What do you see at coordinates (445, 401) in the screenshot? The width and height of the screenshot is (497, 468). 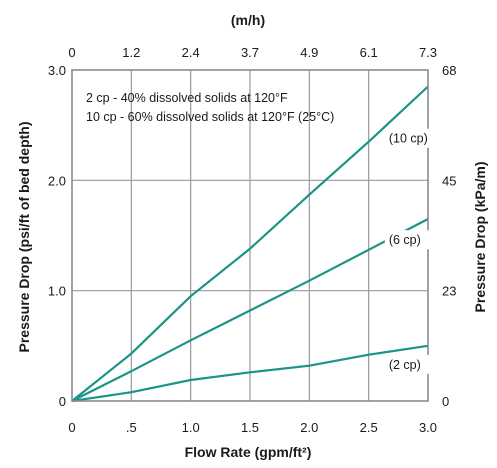 I see `y2-tick-label: 0` at bounding box center [445, 401].